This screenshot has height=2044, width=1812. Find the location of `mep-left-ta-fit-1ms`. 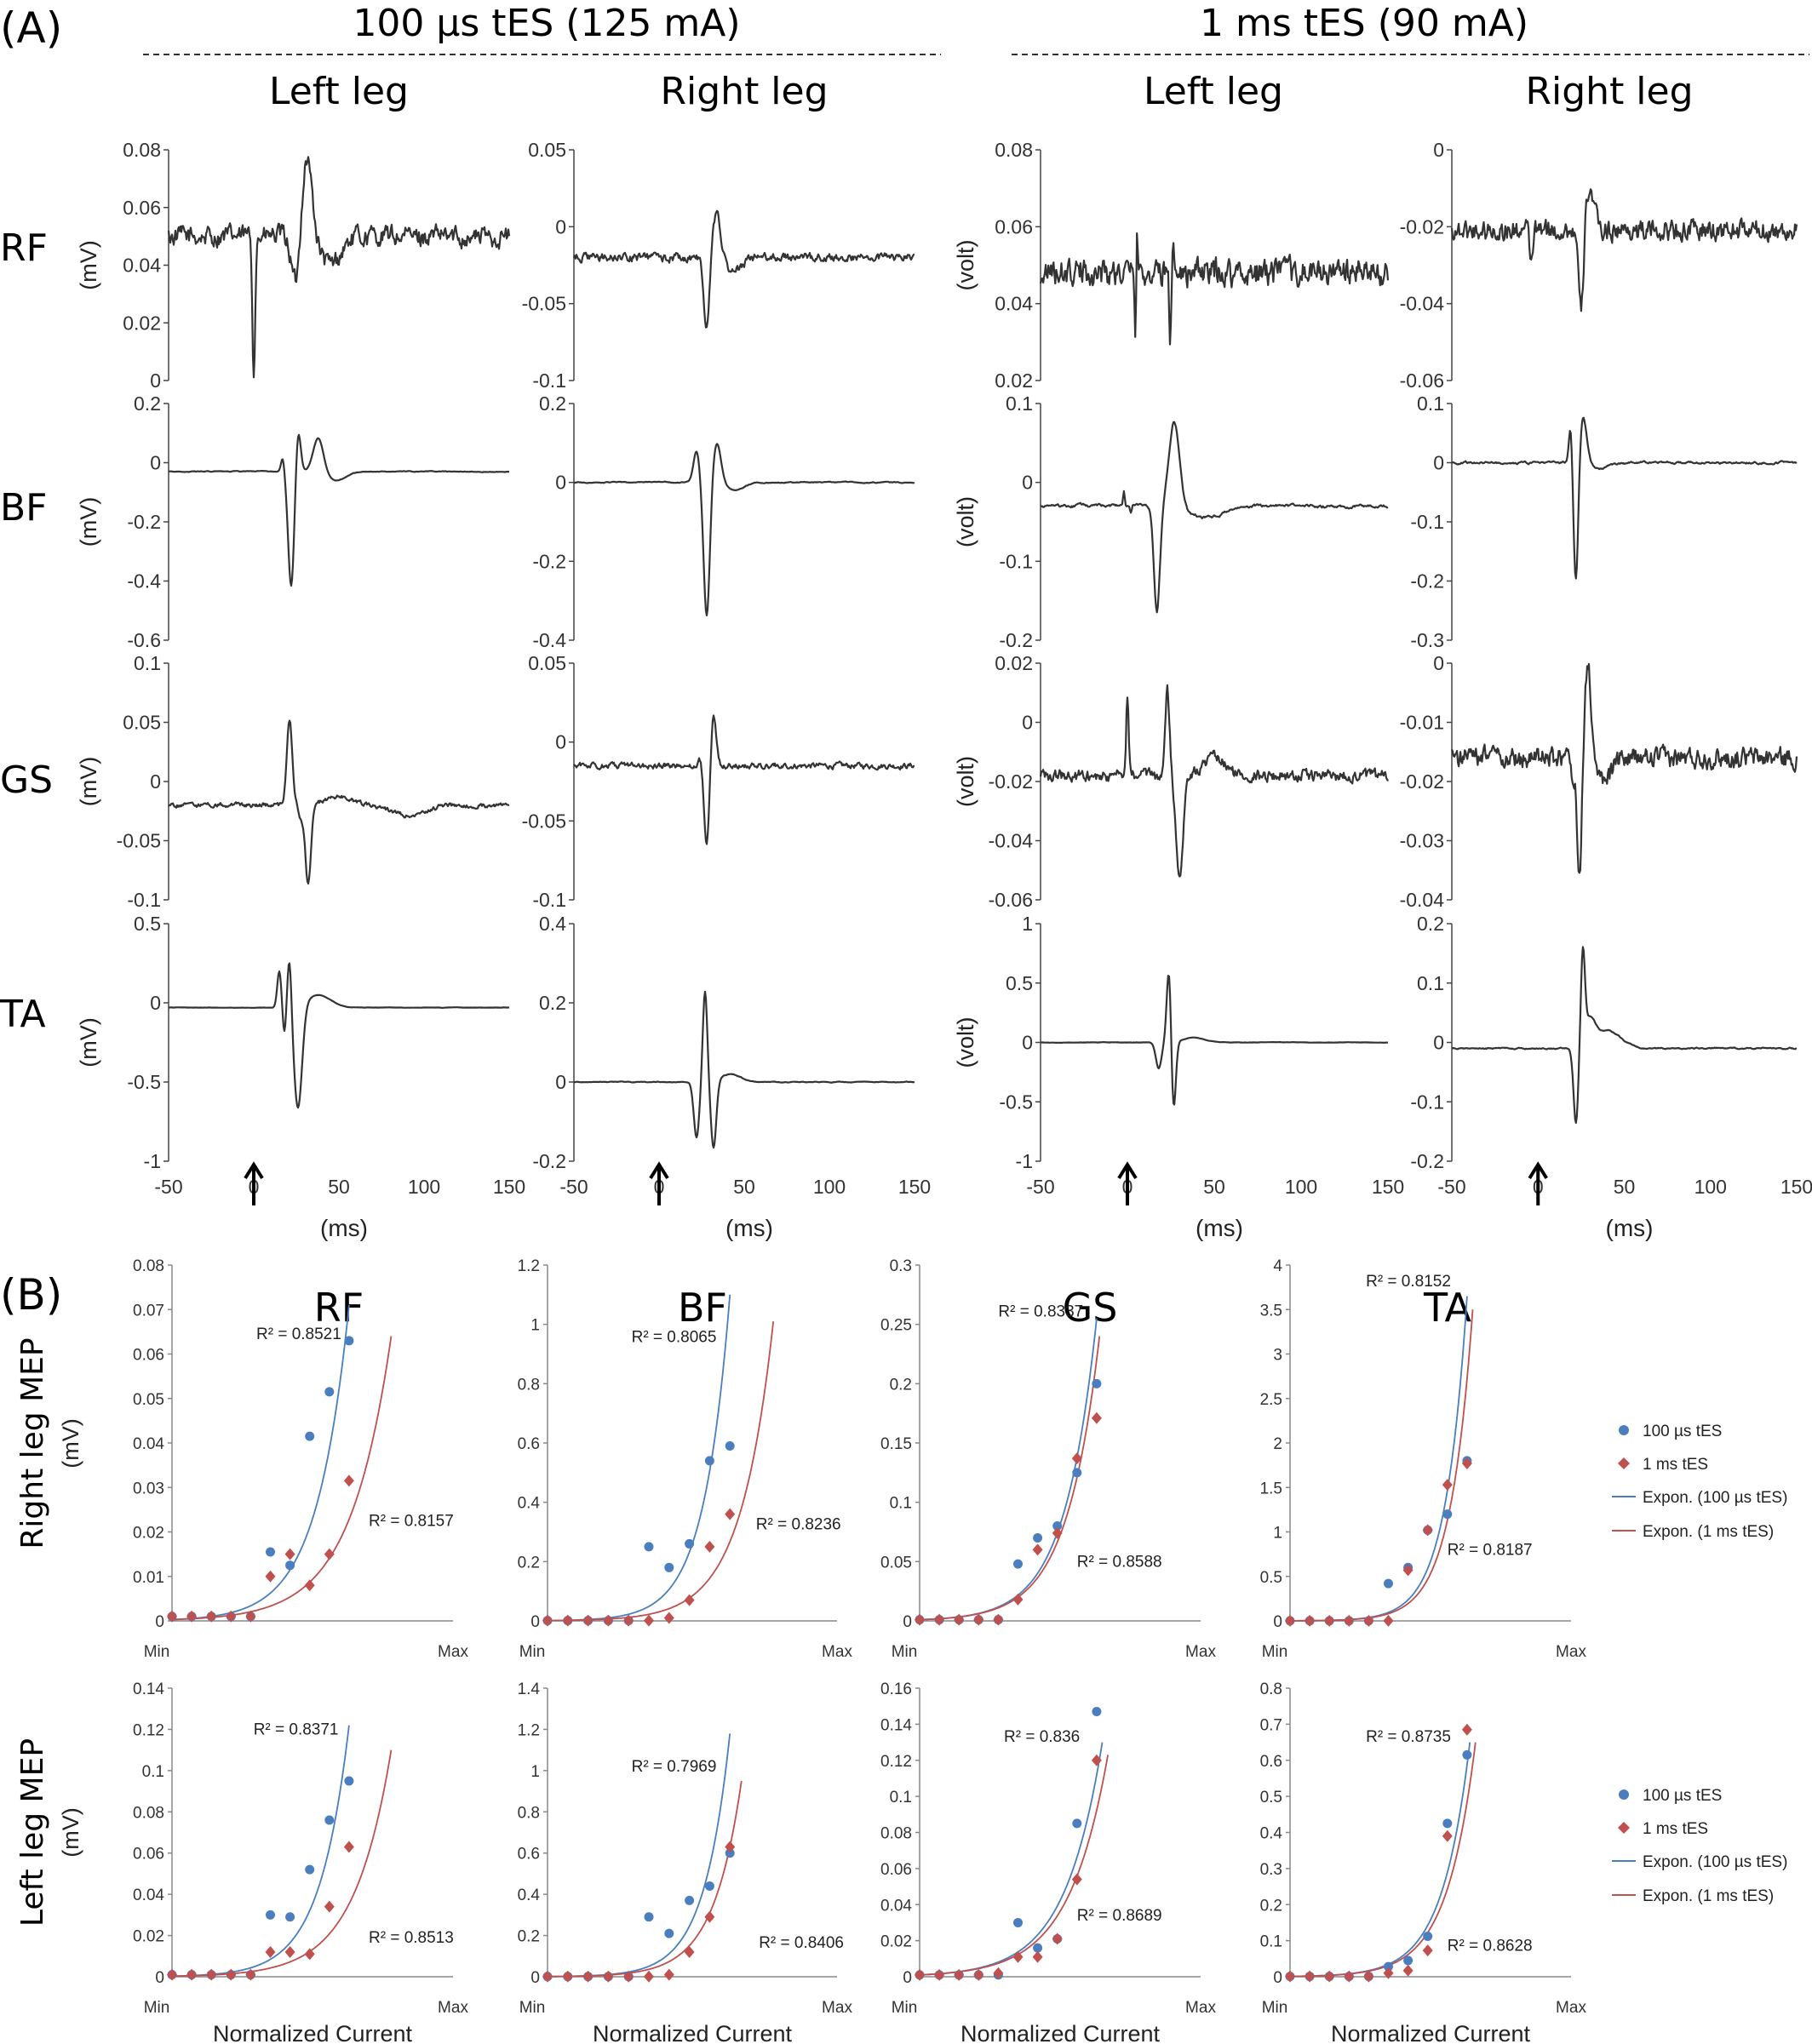

mep-left-ta-fit-1ms is located at coordinates (1383, 1860).